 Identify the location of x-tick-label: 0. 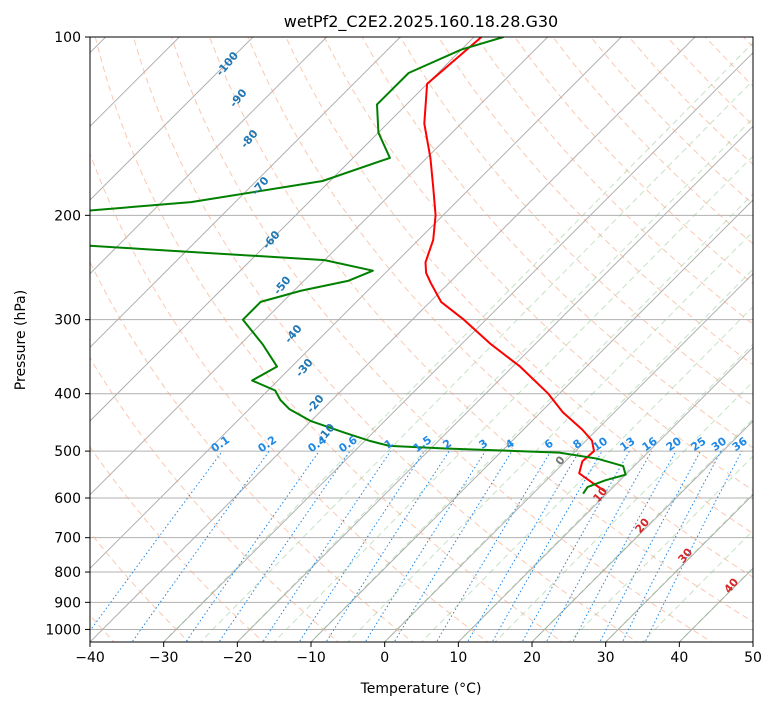
(384, 658).